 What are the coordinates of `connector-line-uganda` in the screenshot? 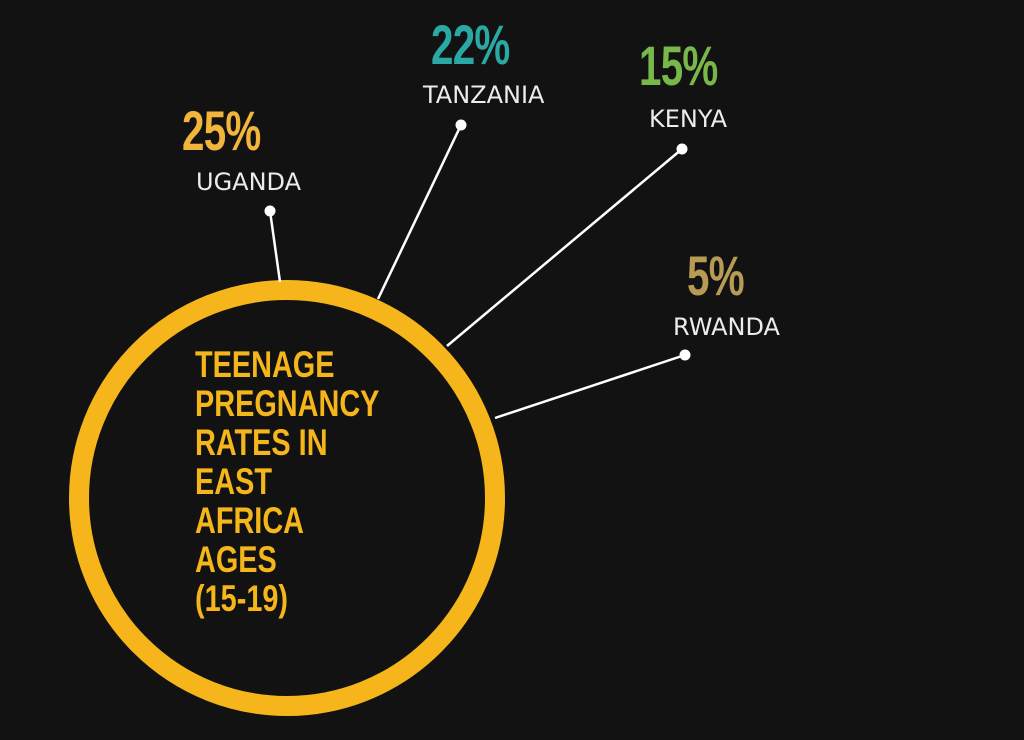 It's located at (275, 246).